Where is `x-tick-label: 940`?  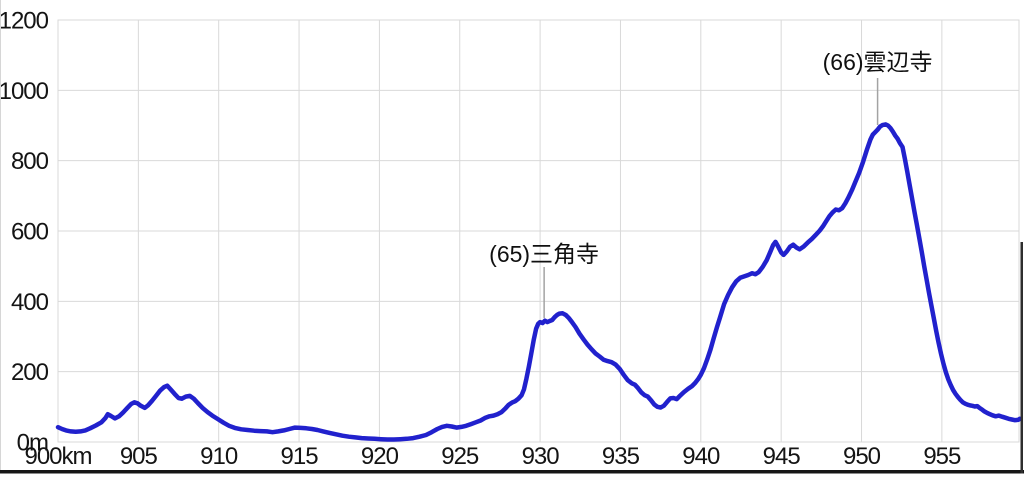
x-tick-label: 940 is located at coordinates (701, 456).